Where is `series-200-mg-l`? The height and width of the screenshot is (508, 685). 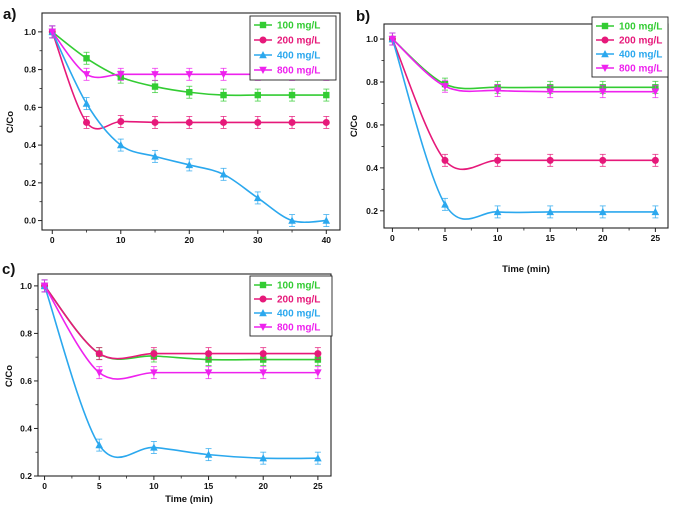
series-200-mg-l is located at coordinates (189, 77).